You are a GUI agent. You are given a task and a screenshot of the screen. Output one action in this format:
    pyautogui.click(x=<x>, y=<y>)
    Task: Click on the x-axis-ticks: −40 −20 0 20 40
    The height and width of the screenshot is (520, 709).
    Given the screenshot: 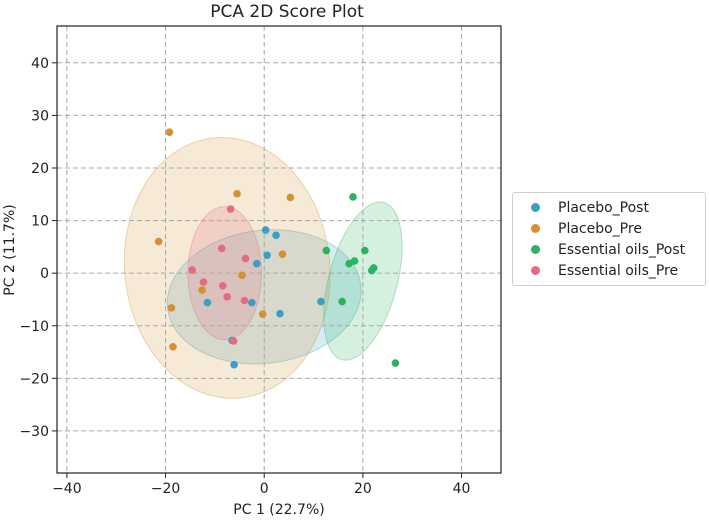 What is the action you would take?
    pyautogui.click(x=261, y=485)
    